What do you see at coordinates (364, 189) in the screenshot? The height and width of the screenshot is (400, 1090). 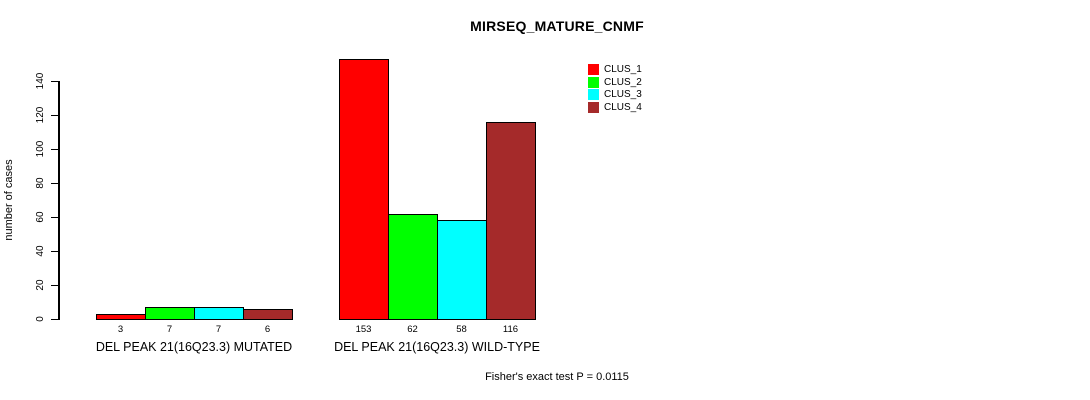 I see `bar-clus_1-group2` at bounding box center [364, 189].